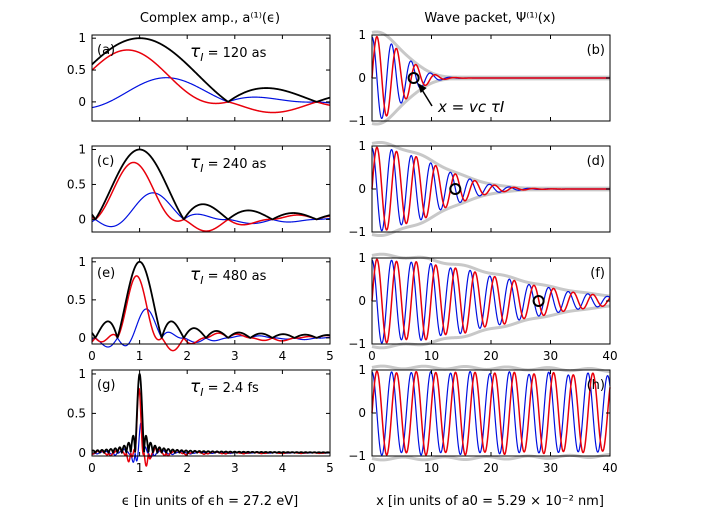 The width and height of the screenshot is (706, 519). What do you see at coordinates (596, 161) in the screenshot?
I see `panel-label: (d)` at bounding box center [596, 161].